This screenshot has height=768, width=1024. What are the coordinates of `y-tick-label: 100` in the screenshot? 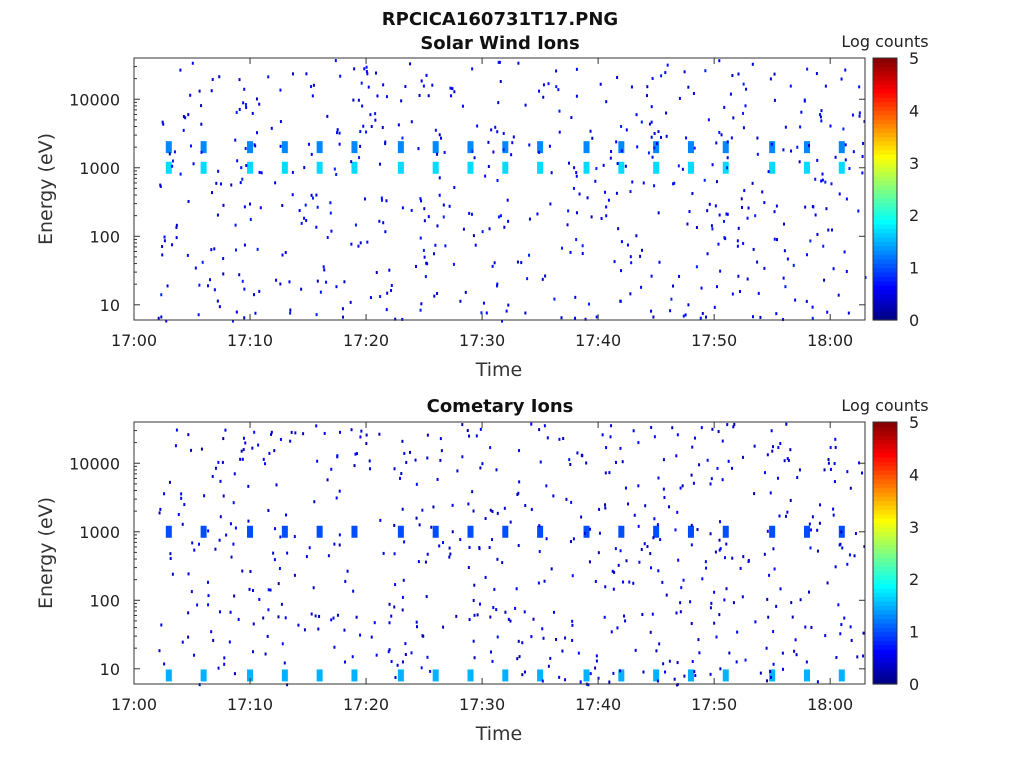 It's located at (104, 600).